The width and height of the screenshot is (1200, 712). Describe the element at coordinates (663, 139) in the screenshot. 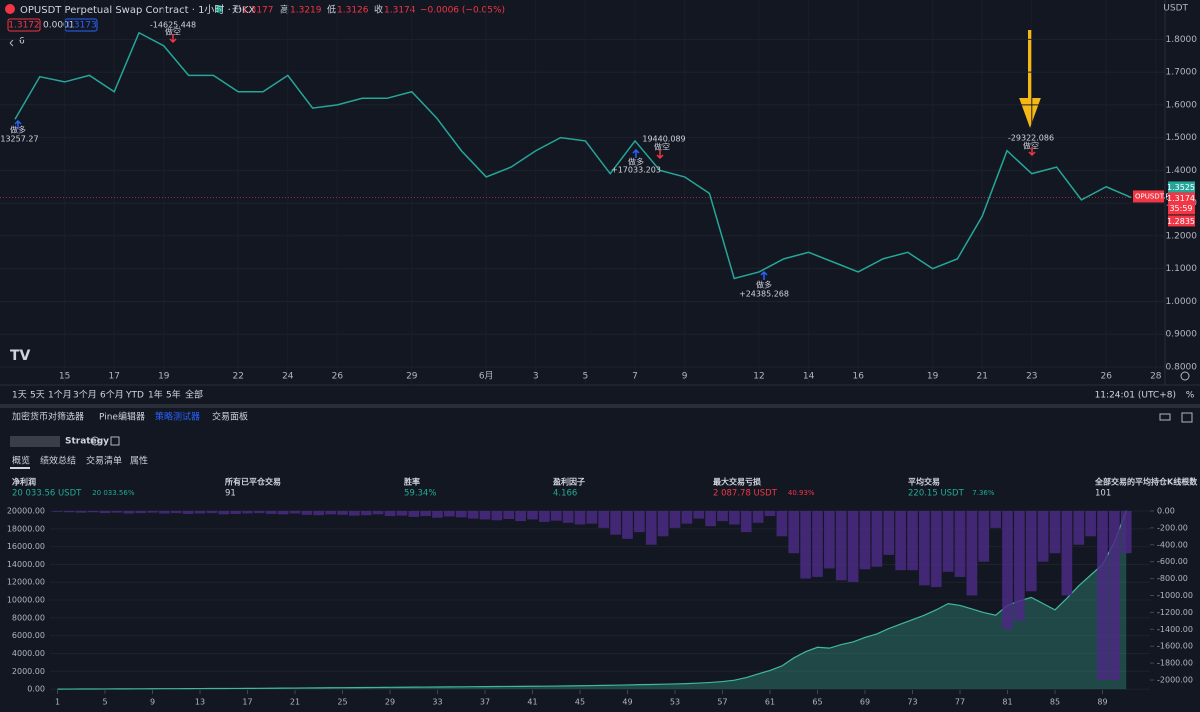

I see `trade-label: 19440.089` at that location.